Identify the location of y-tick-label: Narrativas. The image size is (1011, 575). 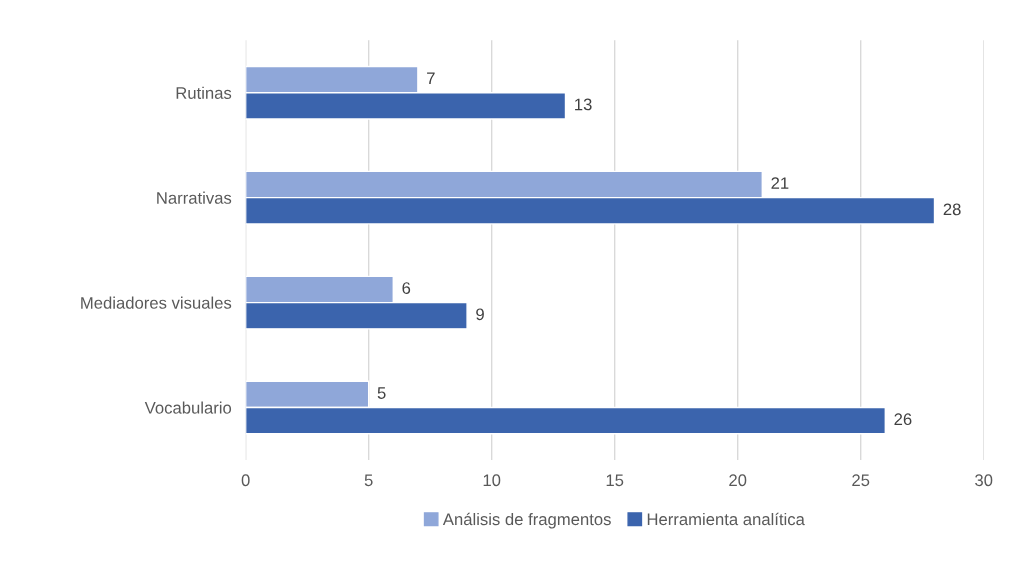
(194, 197).